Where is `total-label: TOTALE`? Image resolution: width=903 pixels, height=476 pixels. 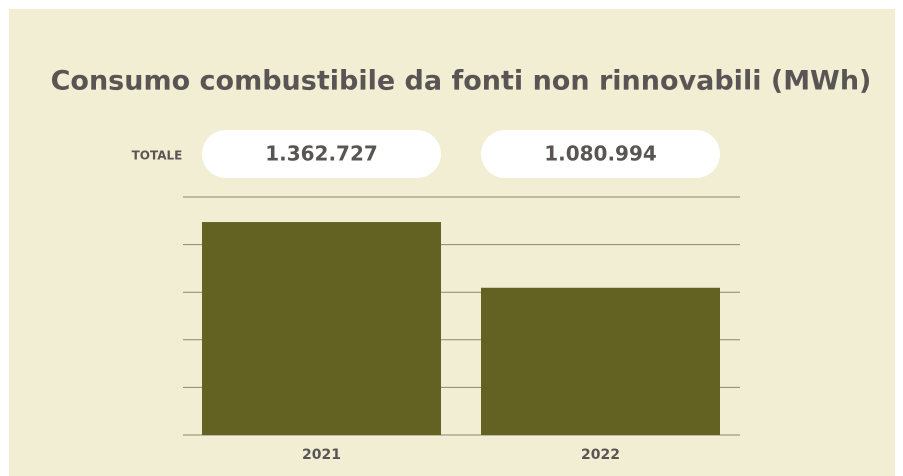 total-label: TOTALE is located at coordinates (157, 156).